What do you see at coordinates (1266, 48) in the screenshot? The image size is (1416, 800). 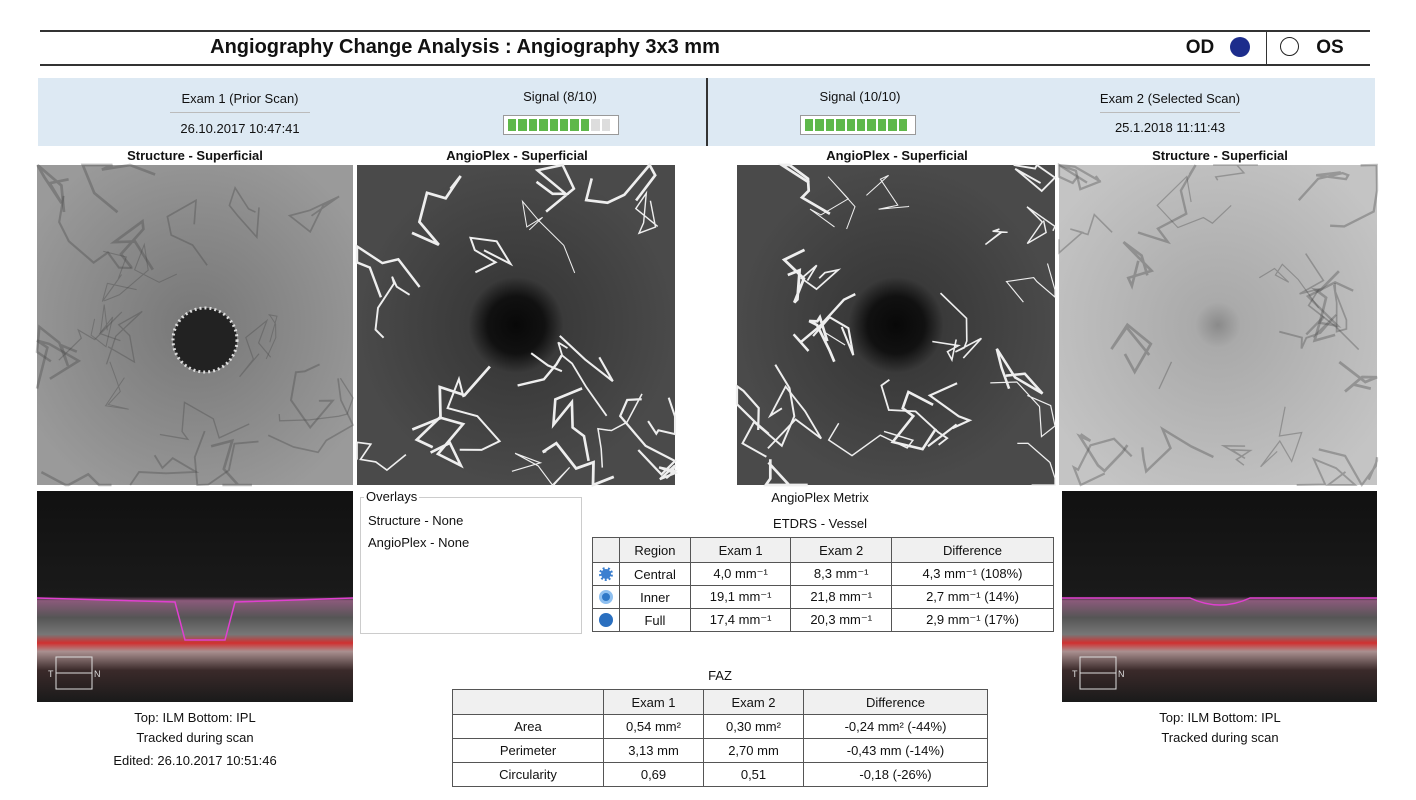 I see `divider` at bounding box center [1266, 48].